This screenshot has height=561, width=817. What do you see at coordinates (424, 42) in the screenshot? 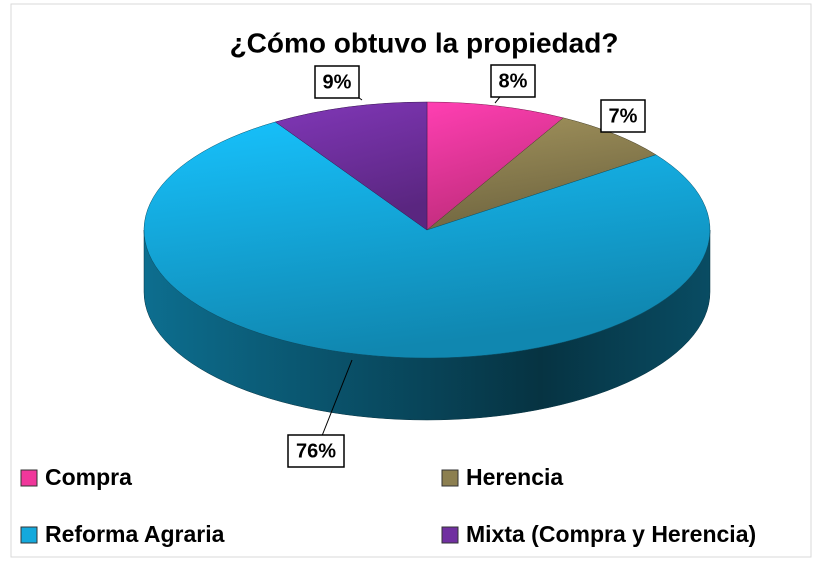
I see `chart-title: ¿Cómo obtuvo la propiedad?` at bounding box center [424, 42].